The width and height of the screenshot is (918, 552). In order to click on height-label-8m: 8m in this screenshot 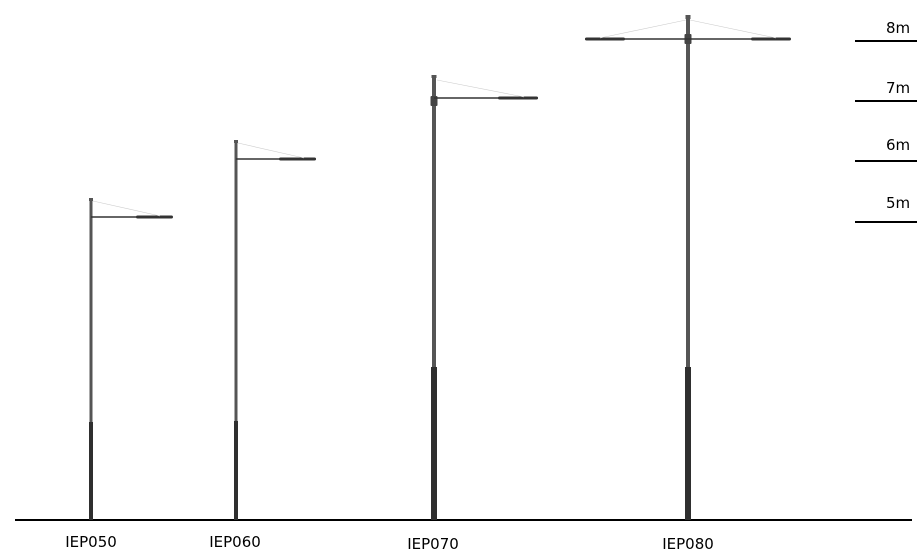, I will do `click(898, 28)`.